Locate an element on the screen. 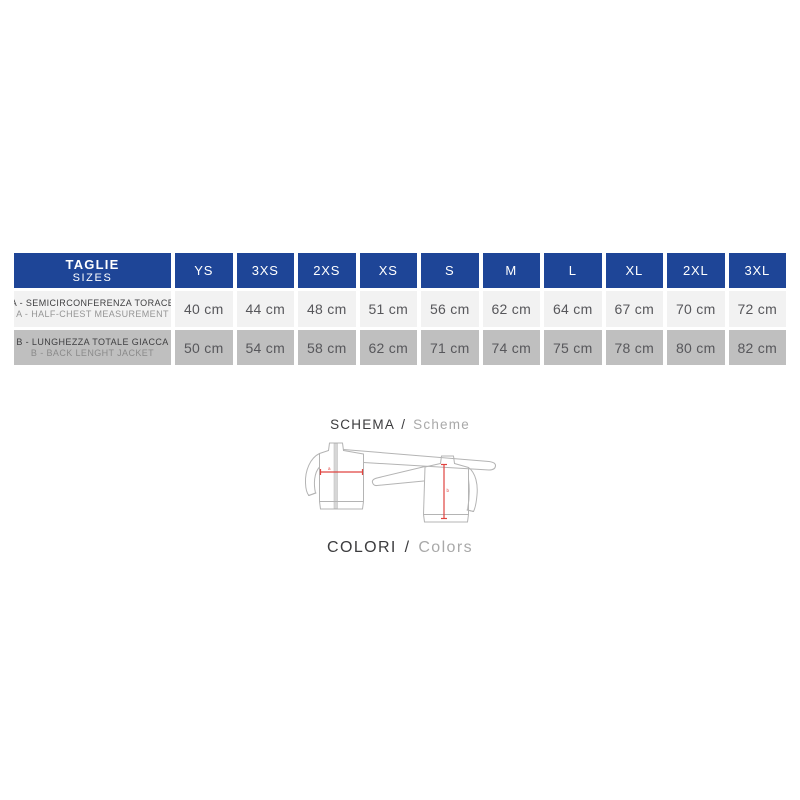 The height and width of the screenshot is (800, 800). measure-a-line is located at coordinates (341, 472).